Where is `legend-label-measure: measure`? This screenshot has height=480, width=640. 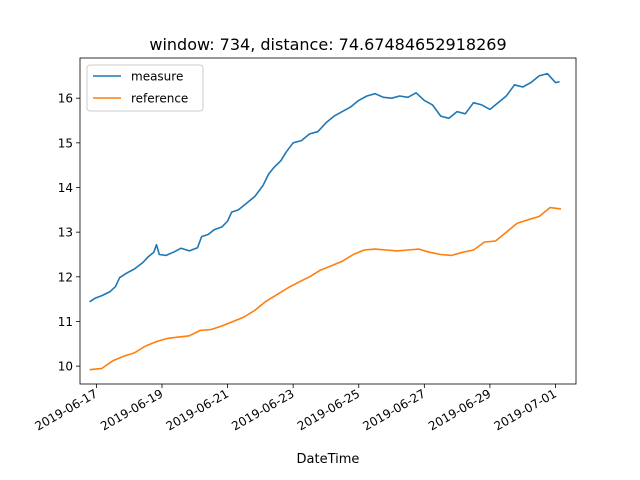 legend-label-measure: measure is located at coordinates (157, 77).